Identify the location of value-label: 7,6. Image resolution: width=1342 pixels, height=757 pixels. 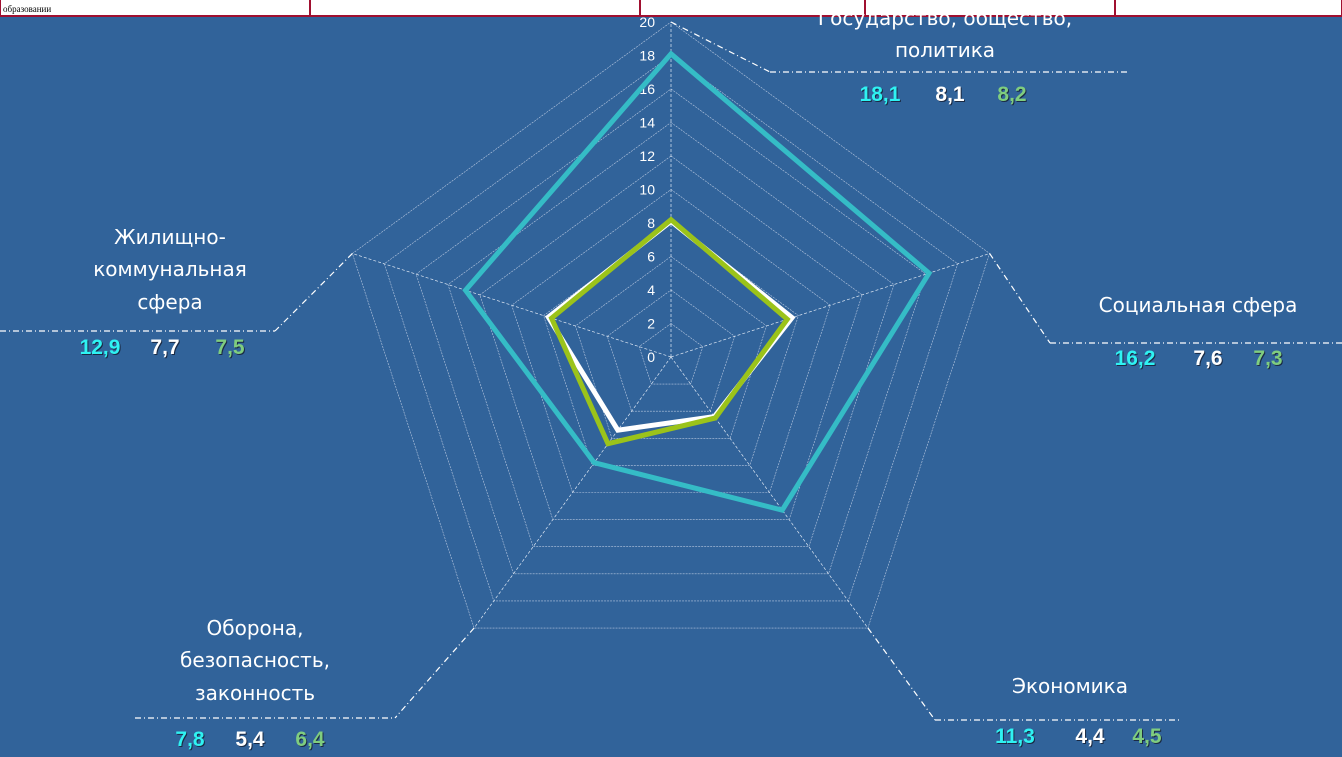
(1207, 358).